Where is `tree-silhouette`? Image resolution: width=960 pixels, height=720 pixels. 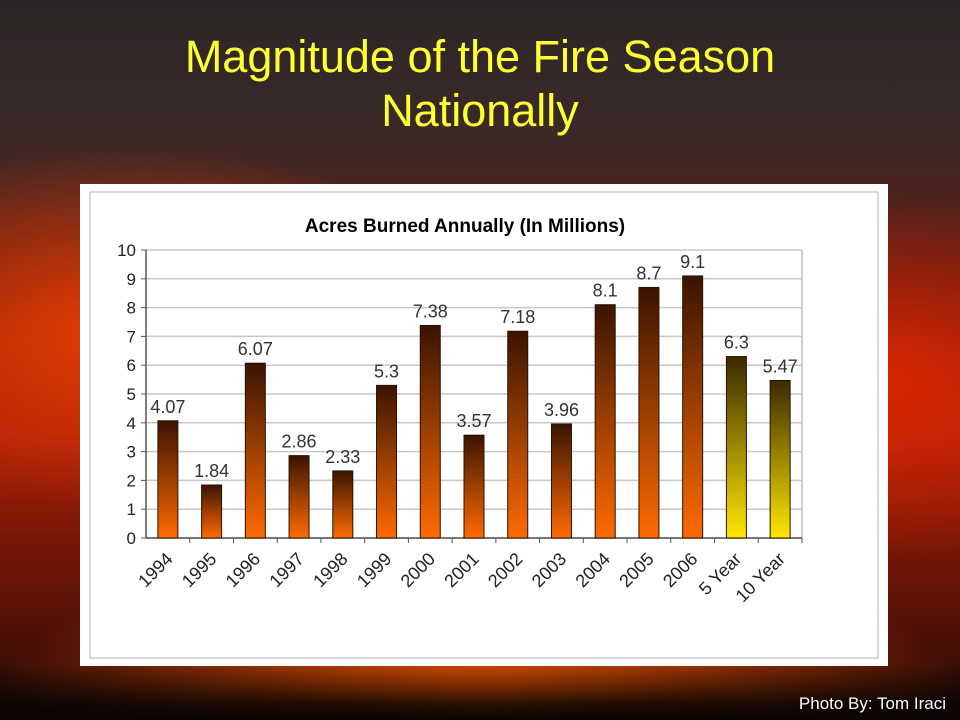 tree-silhouette is located at coordinates (480, 692).